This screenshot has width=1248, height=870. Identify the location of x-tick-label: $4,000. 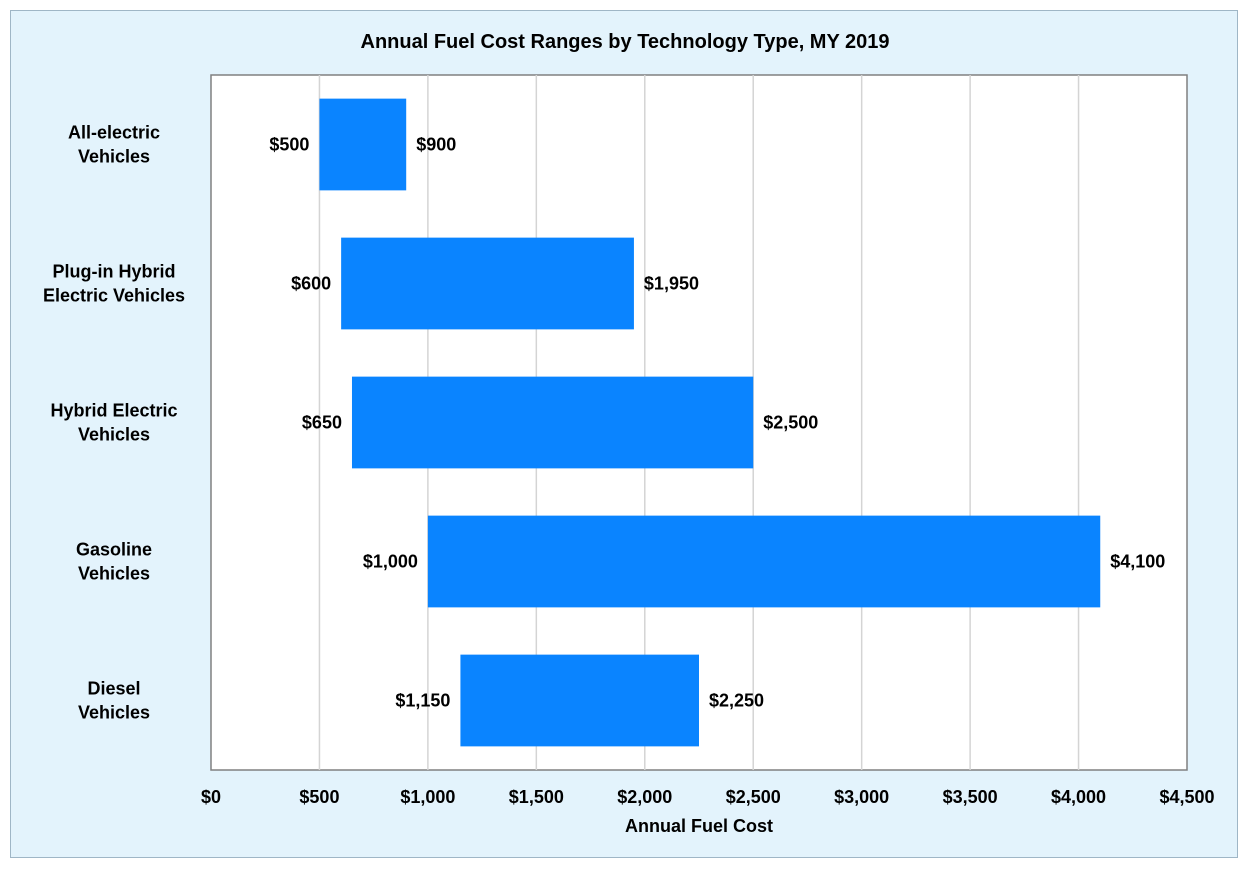
(1078, 797).